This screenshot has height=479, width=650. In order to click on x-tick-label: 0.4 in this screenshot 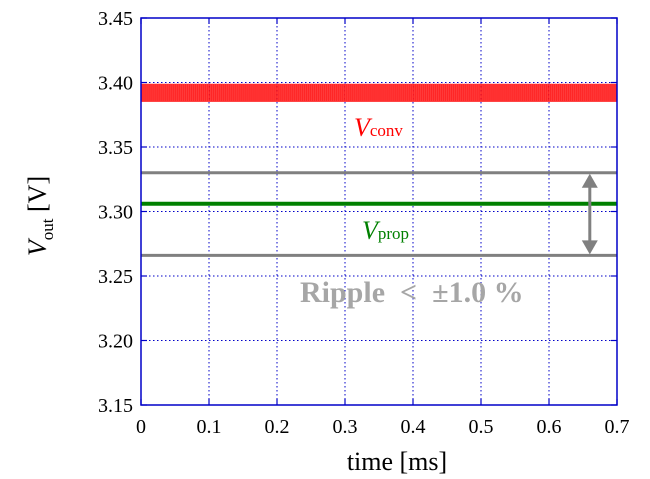, I will do `click(413, 427)`.